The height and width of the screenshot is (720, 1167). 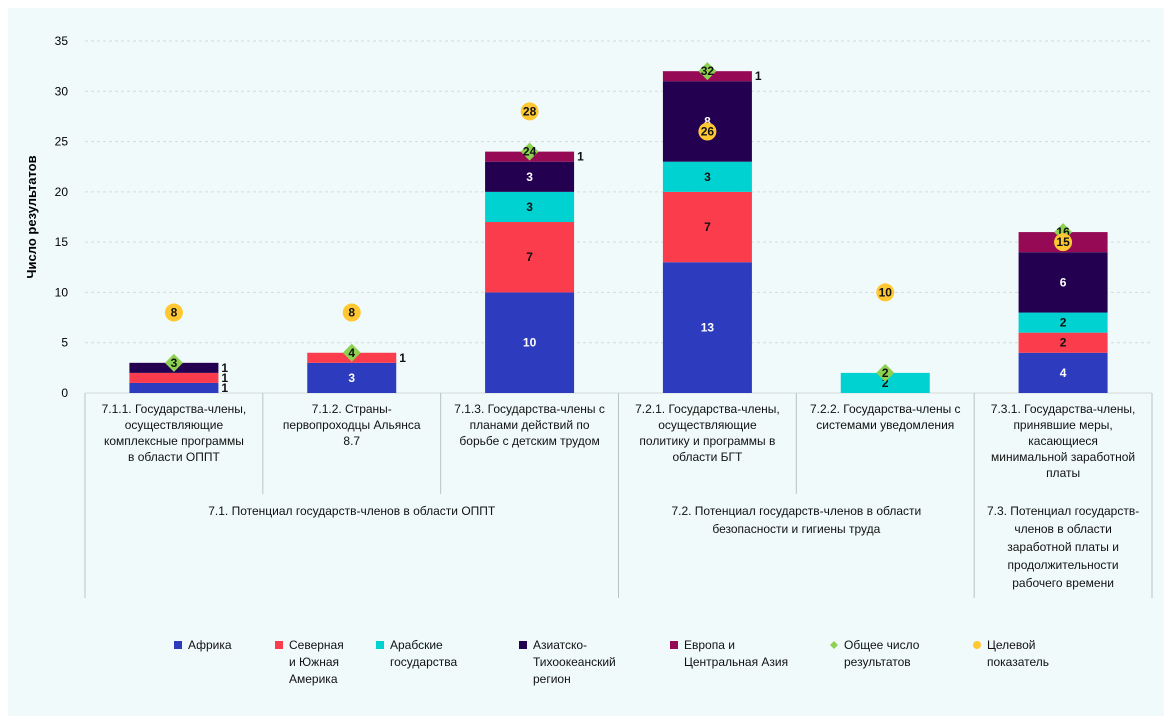 I want to click on legend-target-label: показатель, so click(x=1018, y=662).